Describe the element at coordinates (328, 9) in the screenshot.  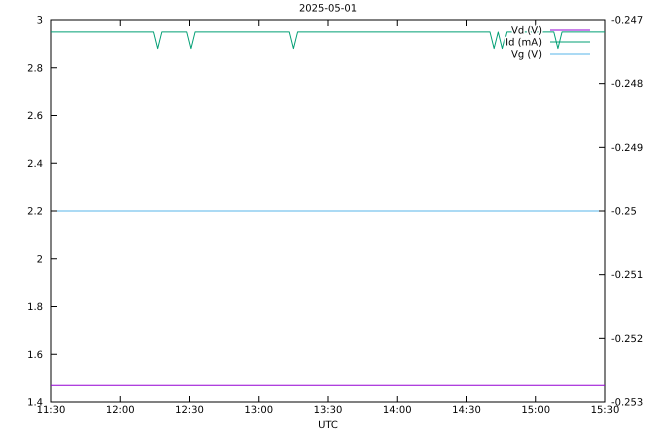
I see `chart-title: 2025-05-01` at that location.